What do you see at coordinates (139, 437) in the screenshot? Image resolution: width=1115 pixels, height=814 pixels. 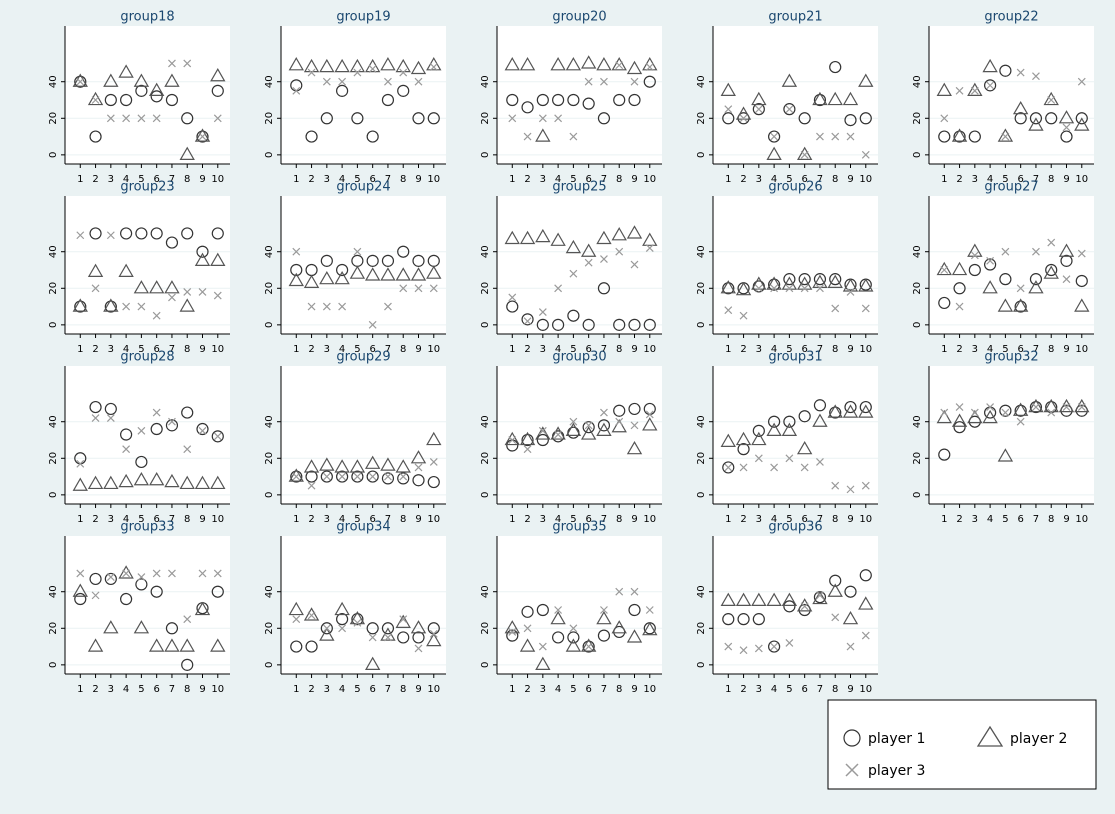 I see `panel: group28 0 20 40 1 2 3 4 5 6 7 8 9 10` at bounding box center [139, 437].